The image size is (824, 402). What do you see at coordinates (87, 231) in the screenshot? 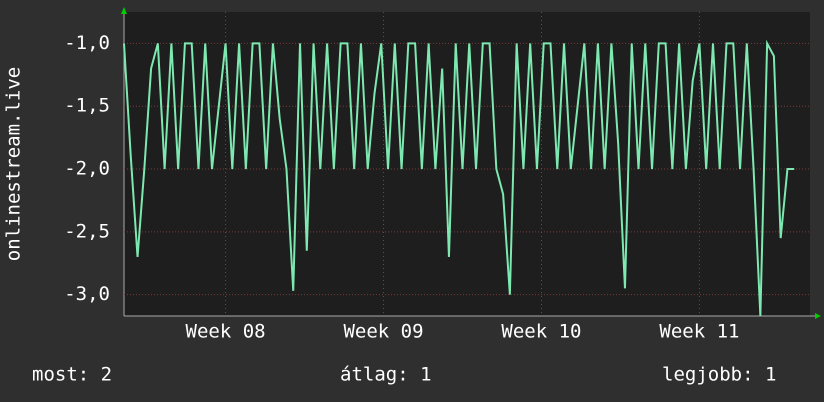
I see `y-tick-label: -2,5` at bounding box center [87, 231].